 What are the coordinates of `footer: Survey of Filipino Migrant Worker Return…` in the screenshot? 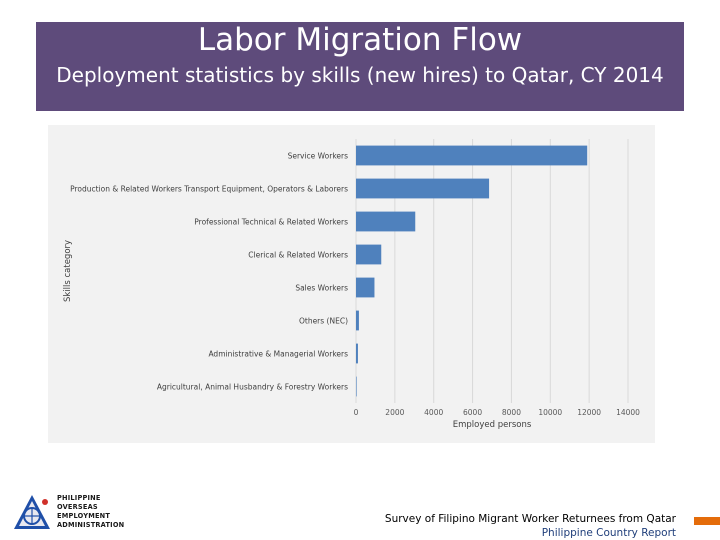 It's located at (530, 526).